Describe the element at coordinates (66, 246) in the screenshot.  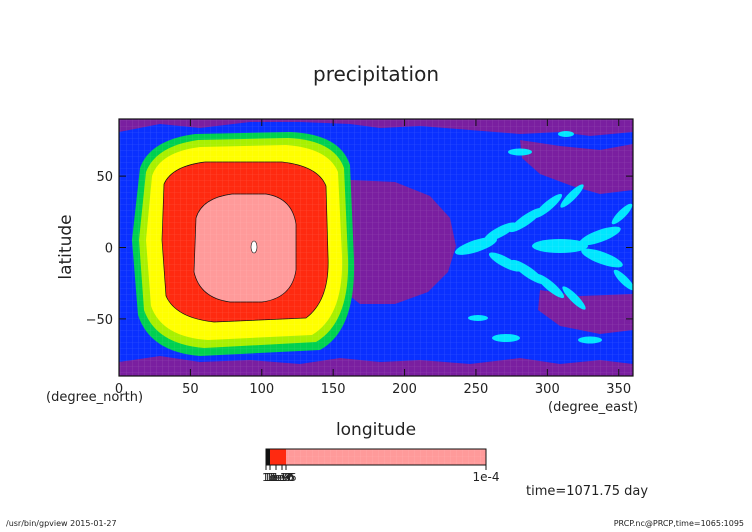
I see `y-axis-label: latitude` at that location.